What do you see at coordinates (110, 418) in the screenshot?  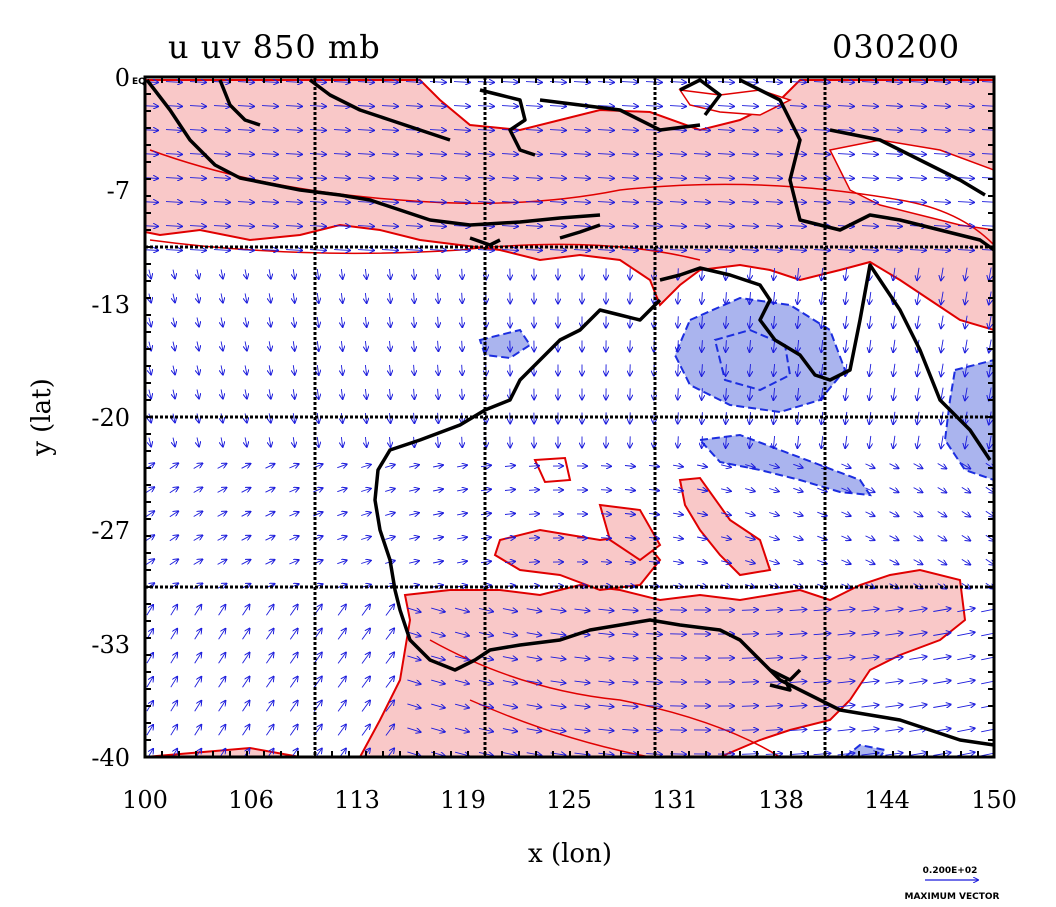 I see `y-tick-labels: 0 -7 -13 -20 -27 -33 -40` at bounding box center [110, 418].